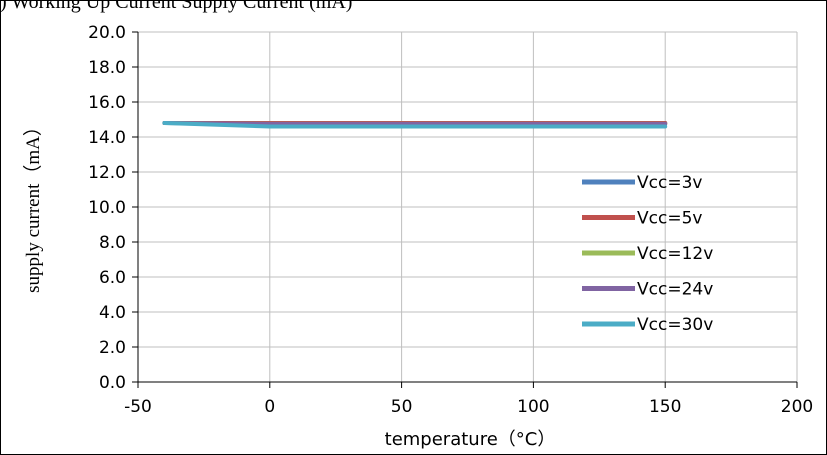  I want to click on y-tick-label: 6.0, so click(112, 278).